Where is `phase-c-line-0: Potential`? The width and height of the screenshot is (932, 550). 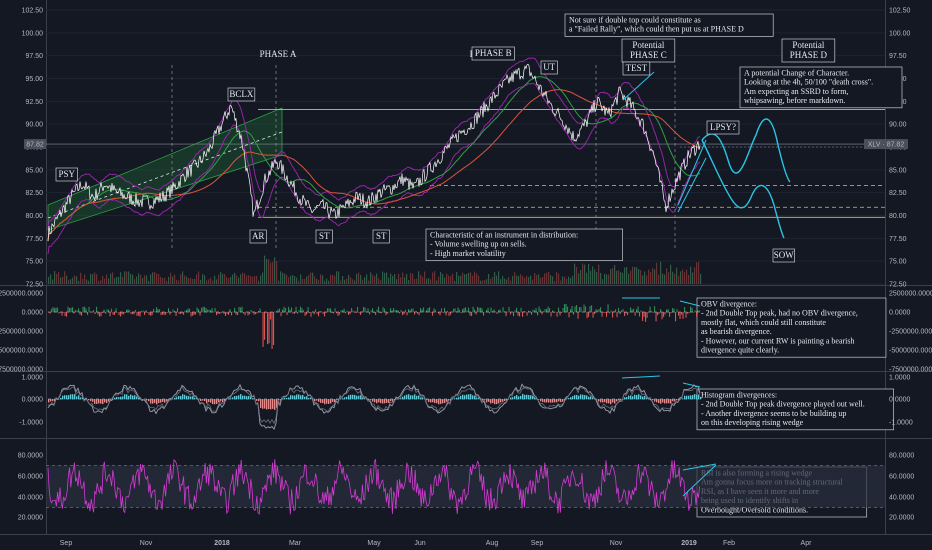 phase-c-line-0: Potential is located at coordinates (648, 45).